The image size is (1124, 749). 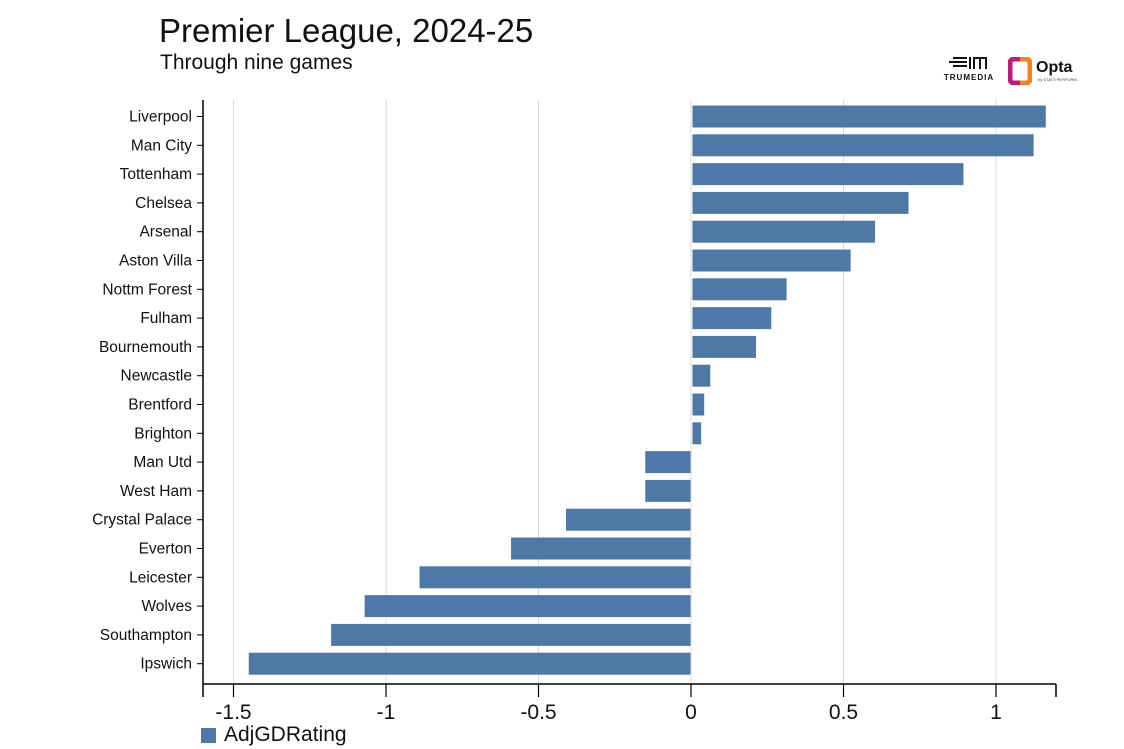 What do you see at coordinates (160, 405) in the screenshot?
I see `y-tick-label: Brentford` at bounding box center [160, 405].